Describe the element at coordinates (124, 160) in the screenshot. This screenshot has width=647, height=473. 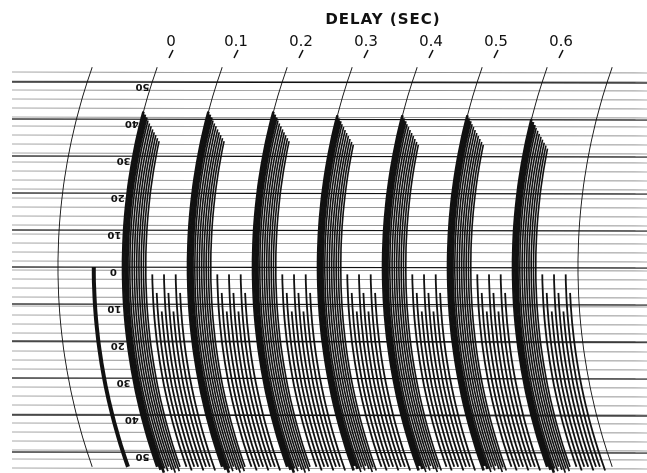
I see `y-tick-label: 30` at that location.